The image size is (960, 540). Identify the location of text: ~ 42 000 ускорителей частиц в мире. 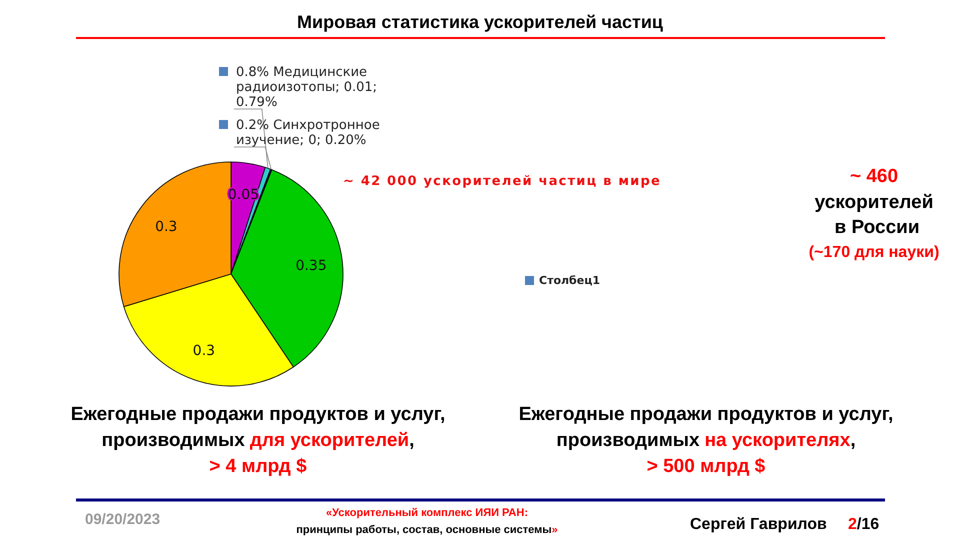
(502, 181).